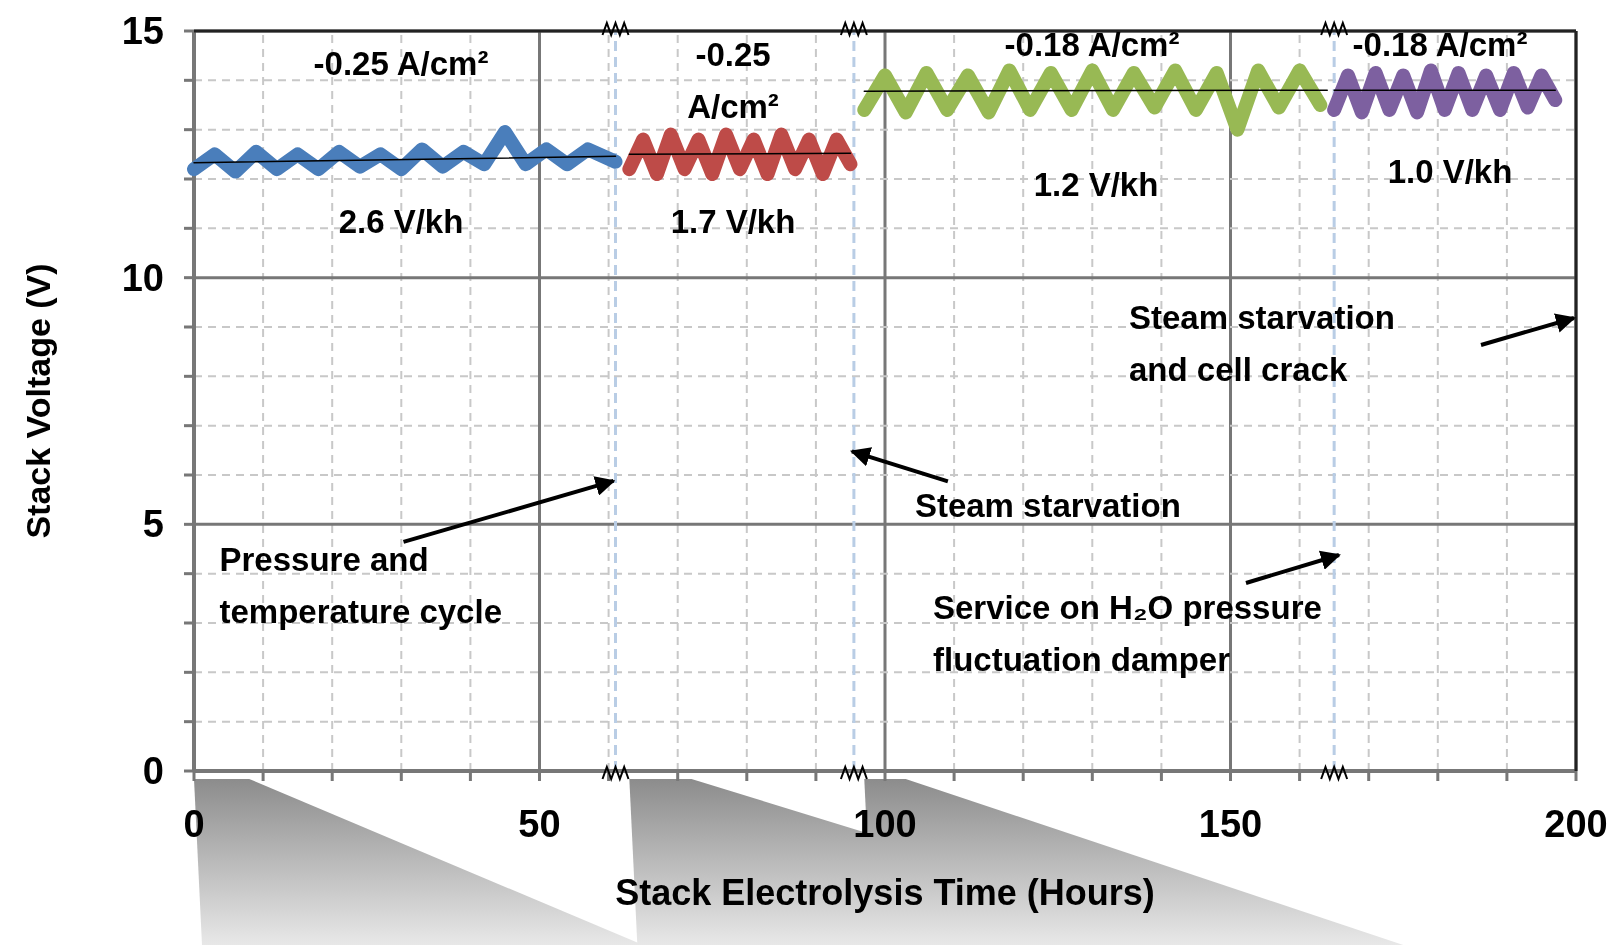 The image size is (1622, 945). Describe the element at coordinates (194, 824) in the screenshot. I see `x-tick-label: 0` at that location.